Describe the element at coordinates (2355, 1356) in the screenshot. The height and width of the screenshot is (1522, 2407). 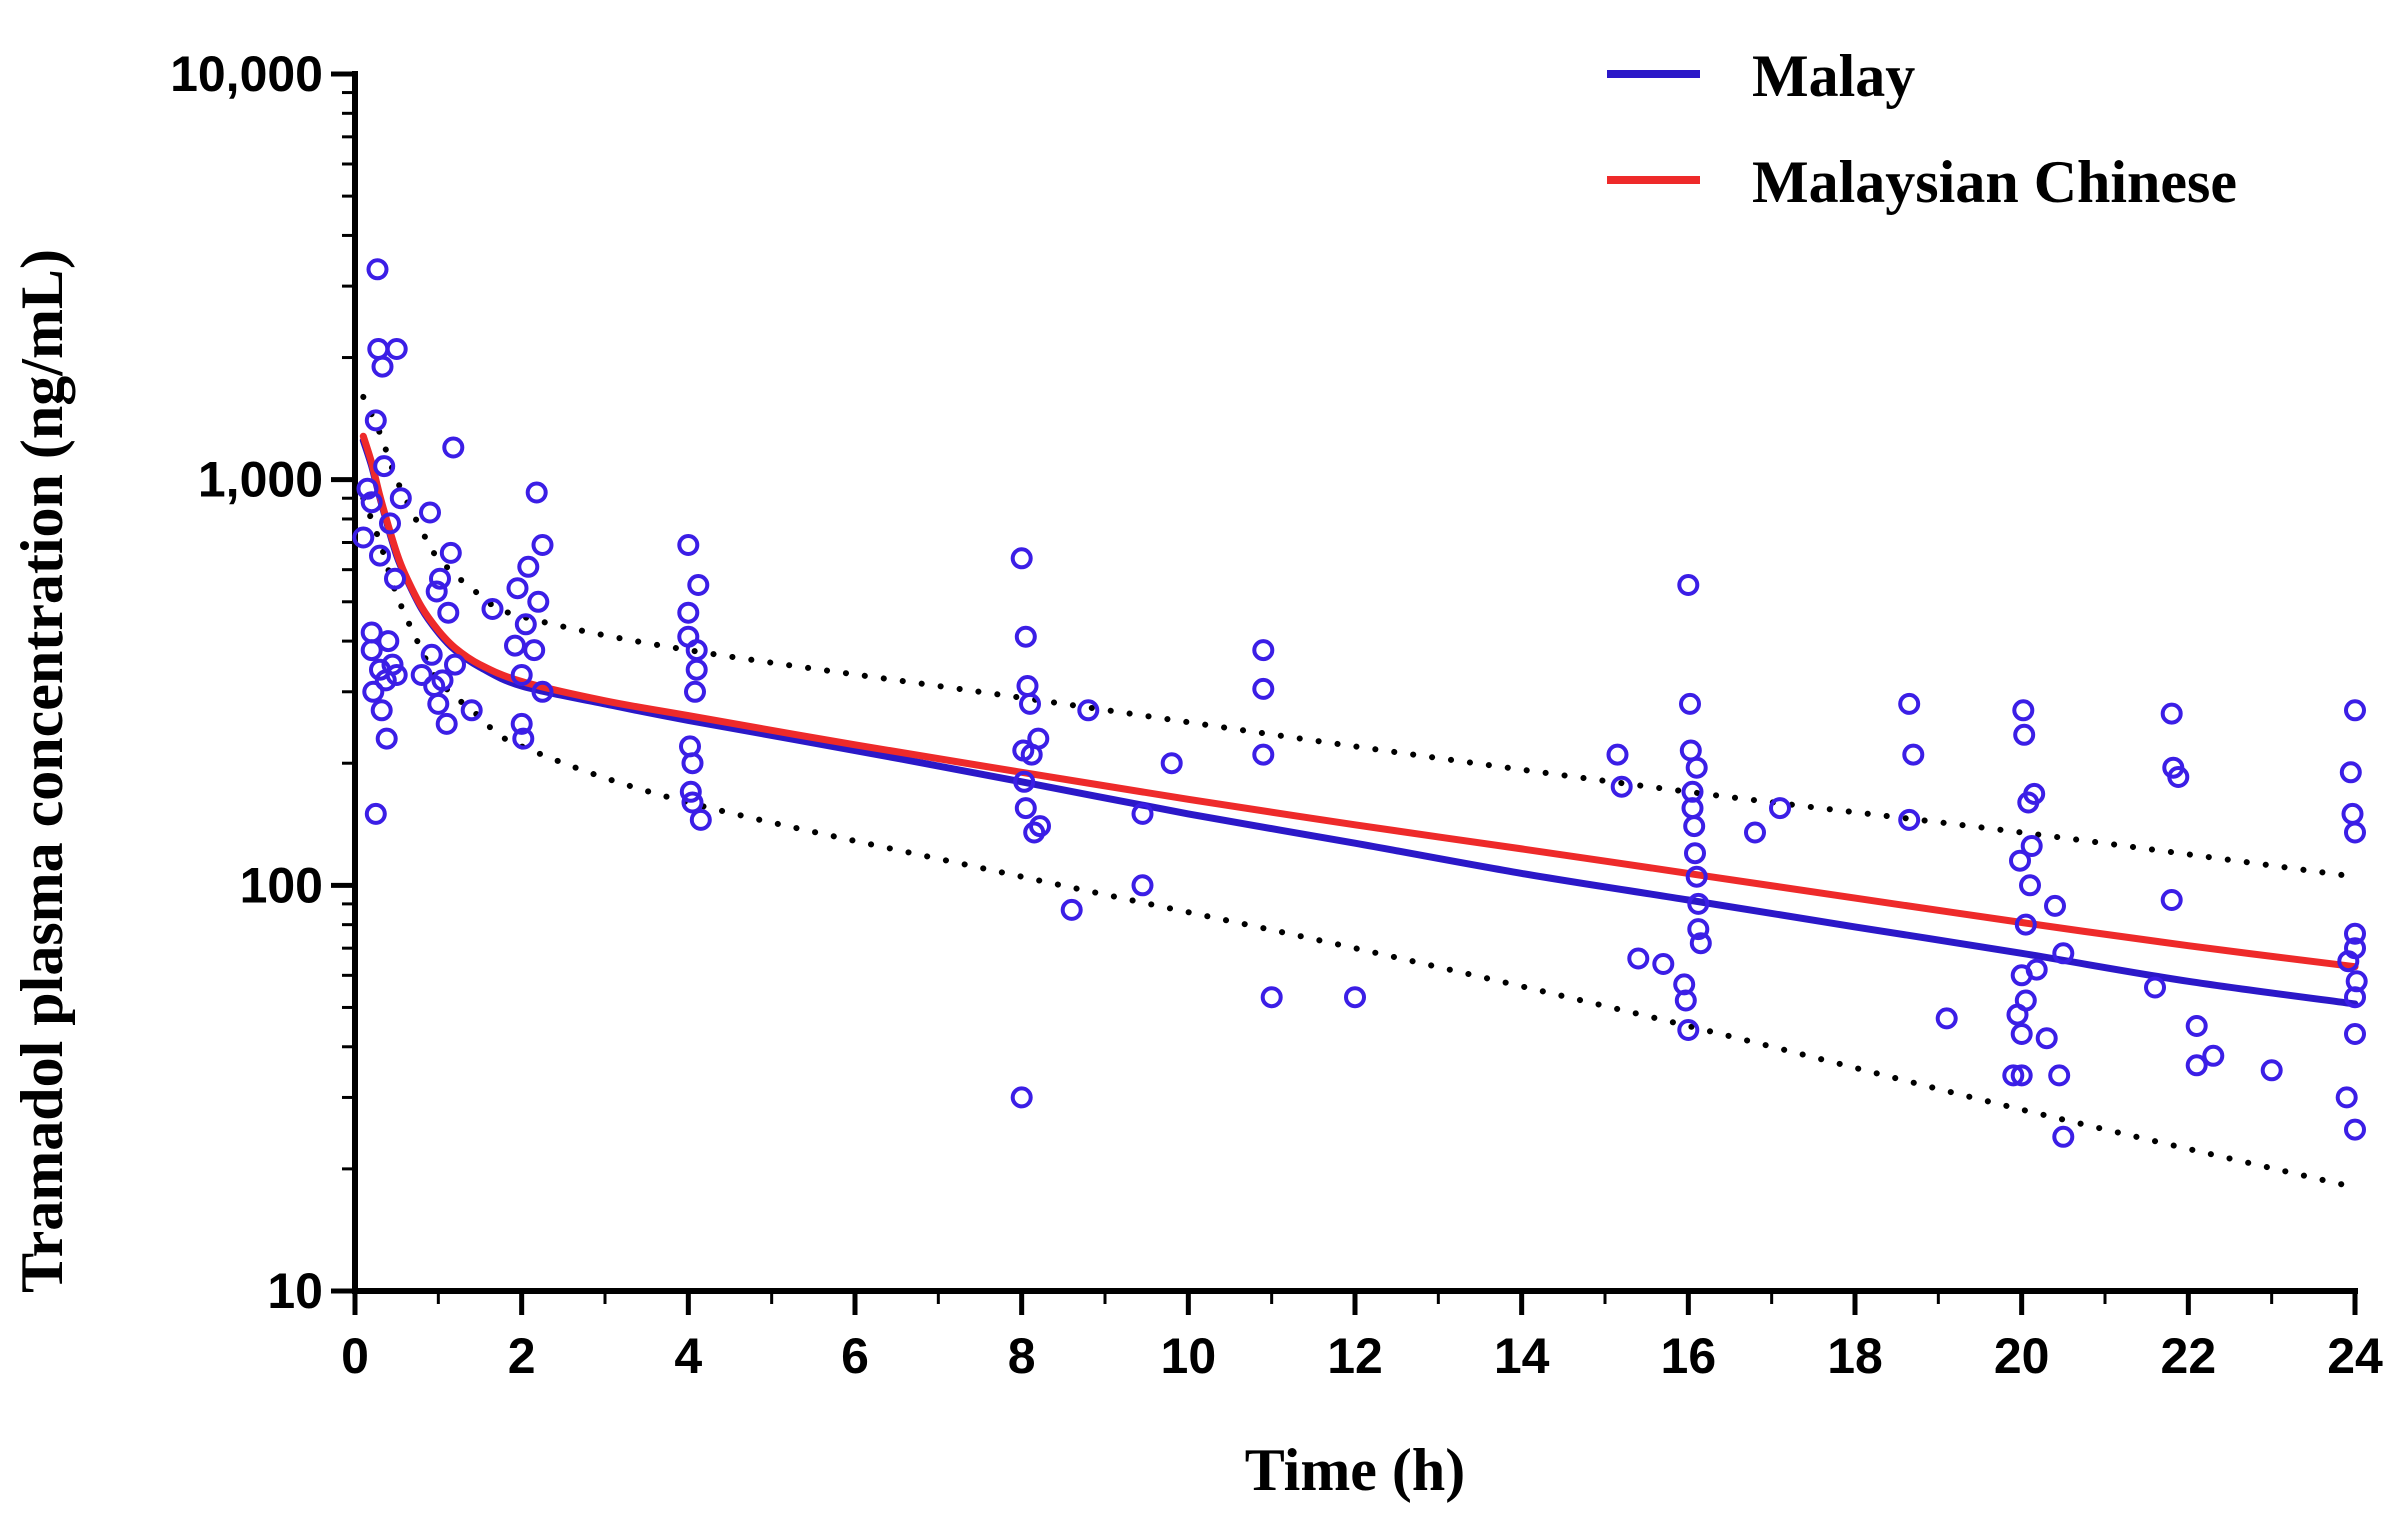
I see `x-tick-label: 24` at that location.